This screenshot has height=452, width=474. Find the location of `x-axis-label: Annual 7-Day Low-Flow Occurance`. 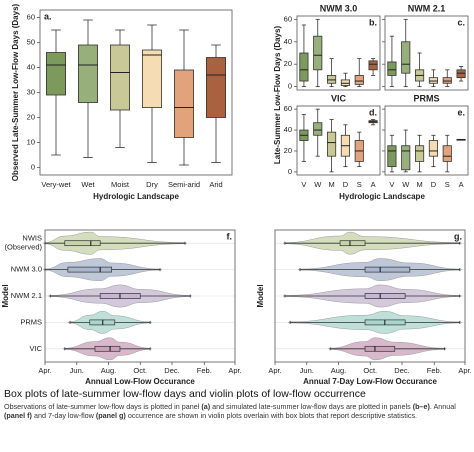

x-axis-label: Annual 7-Day Low-Flow Occurance is located at coordinates (370, 381).